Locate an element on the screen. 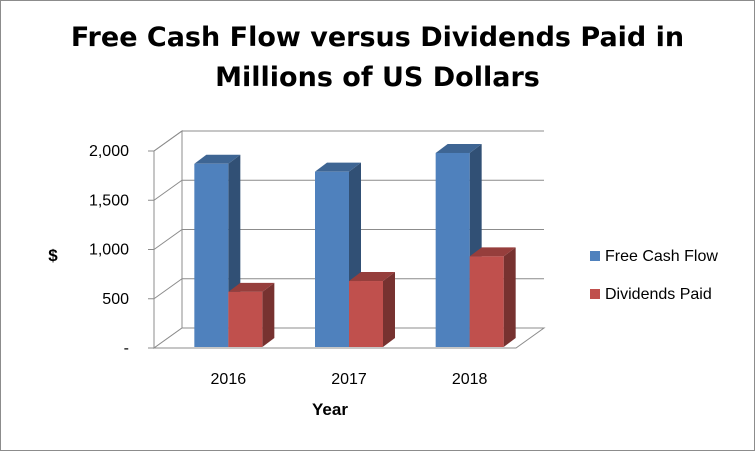 The width and height of the screenshot is (755, 451). bar-free-cash-flow-2018 is located at coordinates (458, 245).